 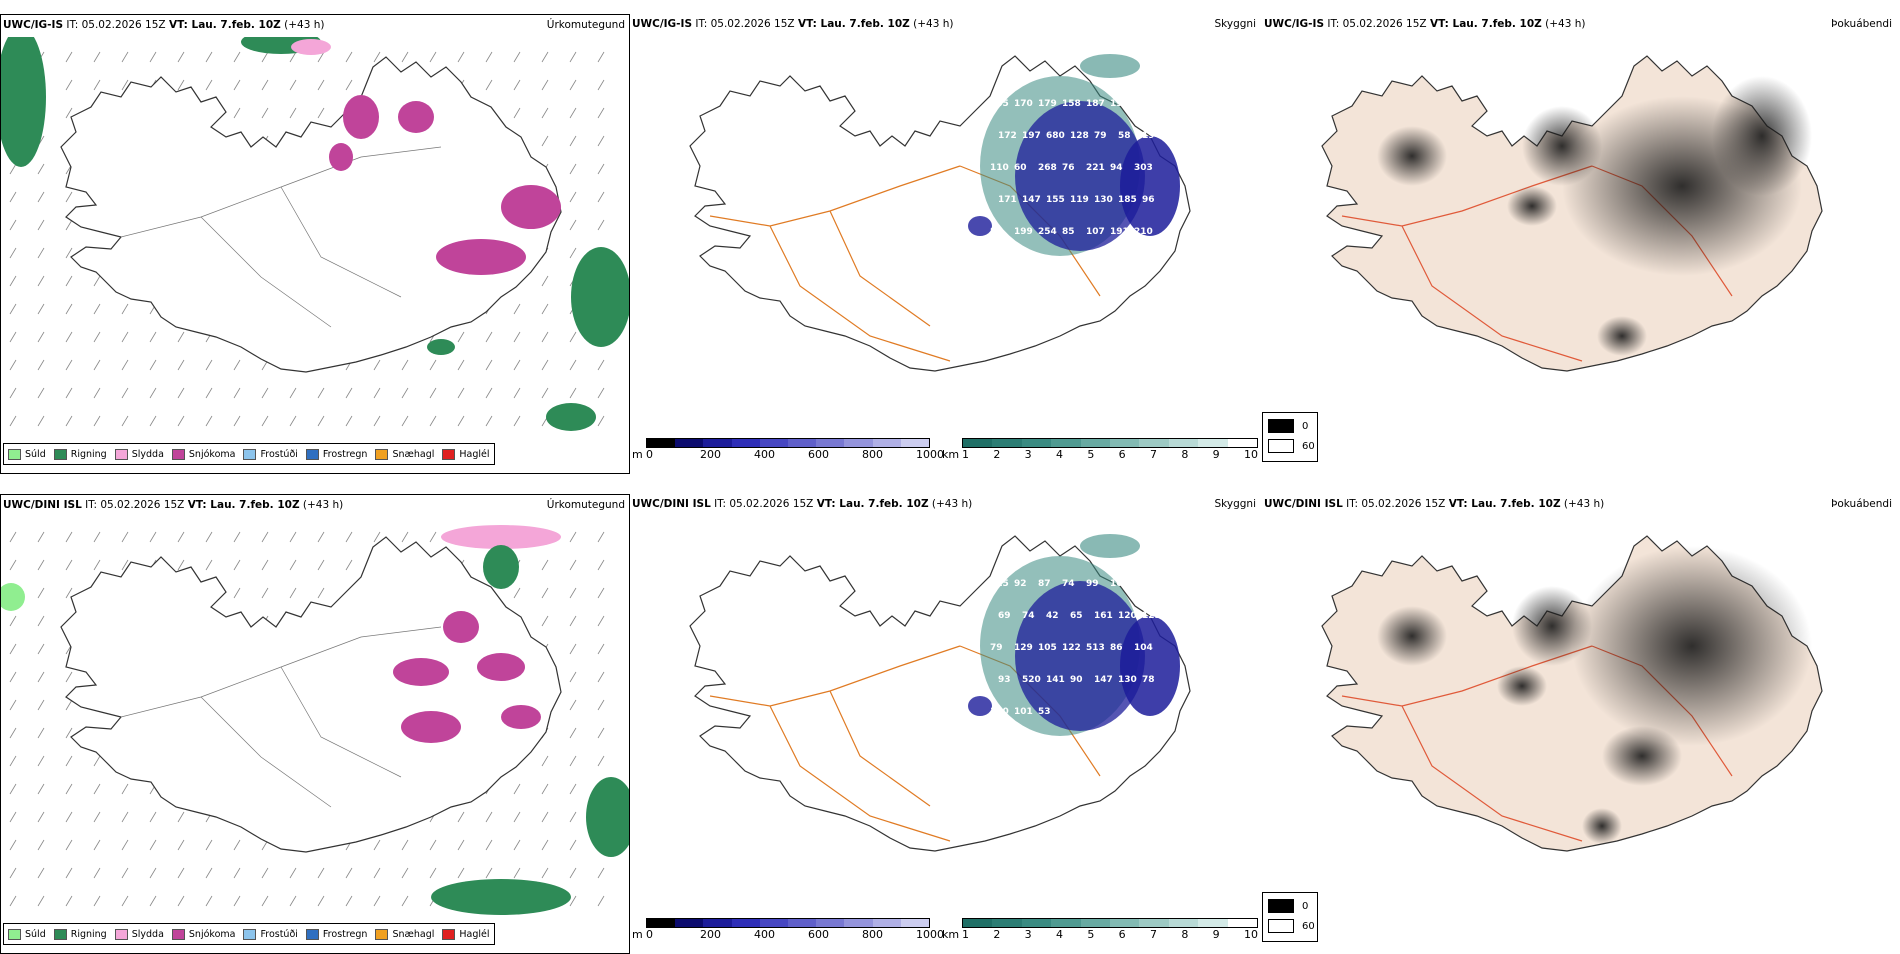 I want to click on cloud-base-label: 147, so click(x=1103, y=680).